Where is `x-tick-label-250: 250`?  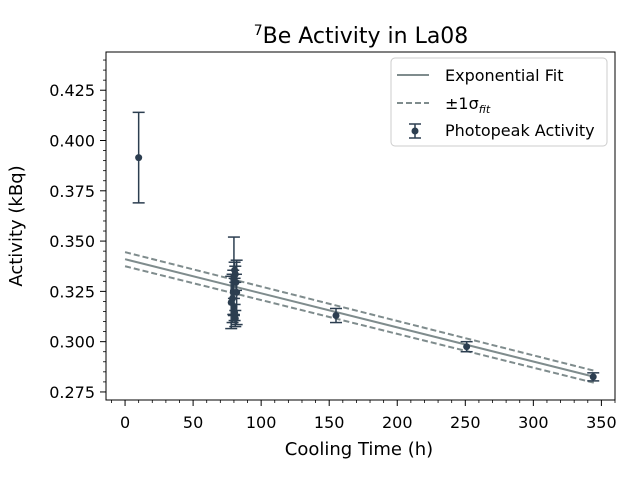 x-tick-label-250: 250 is located at coordinates (465, 422).